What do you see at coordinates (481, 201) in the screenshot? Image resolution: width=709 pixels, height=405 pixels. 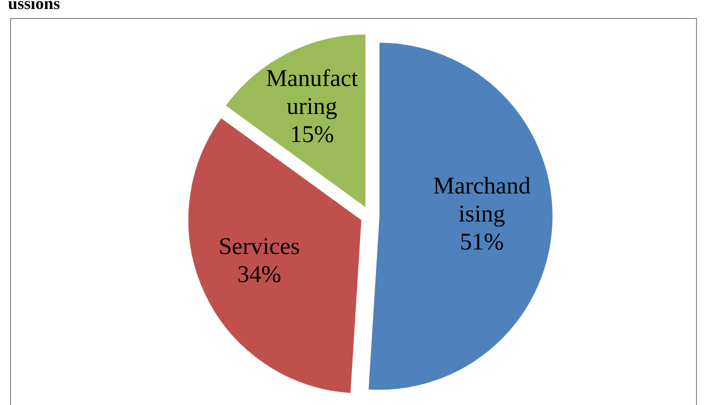 I see `slice-label: Marchandising` at bounding box center [481, 201].